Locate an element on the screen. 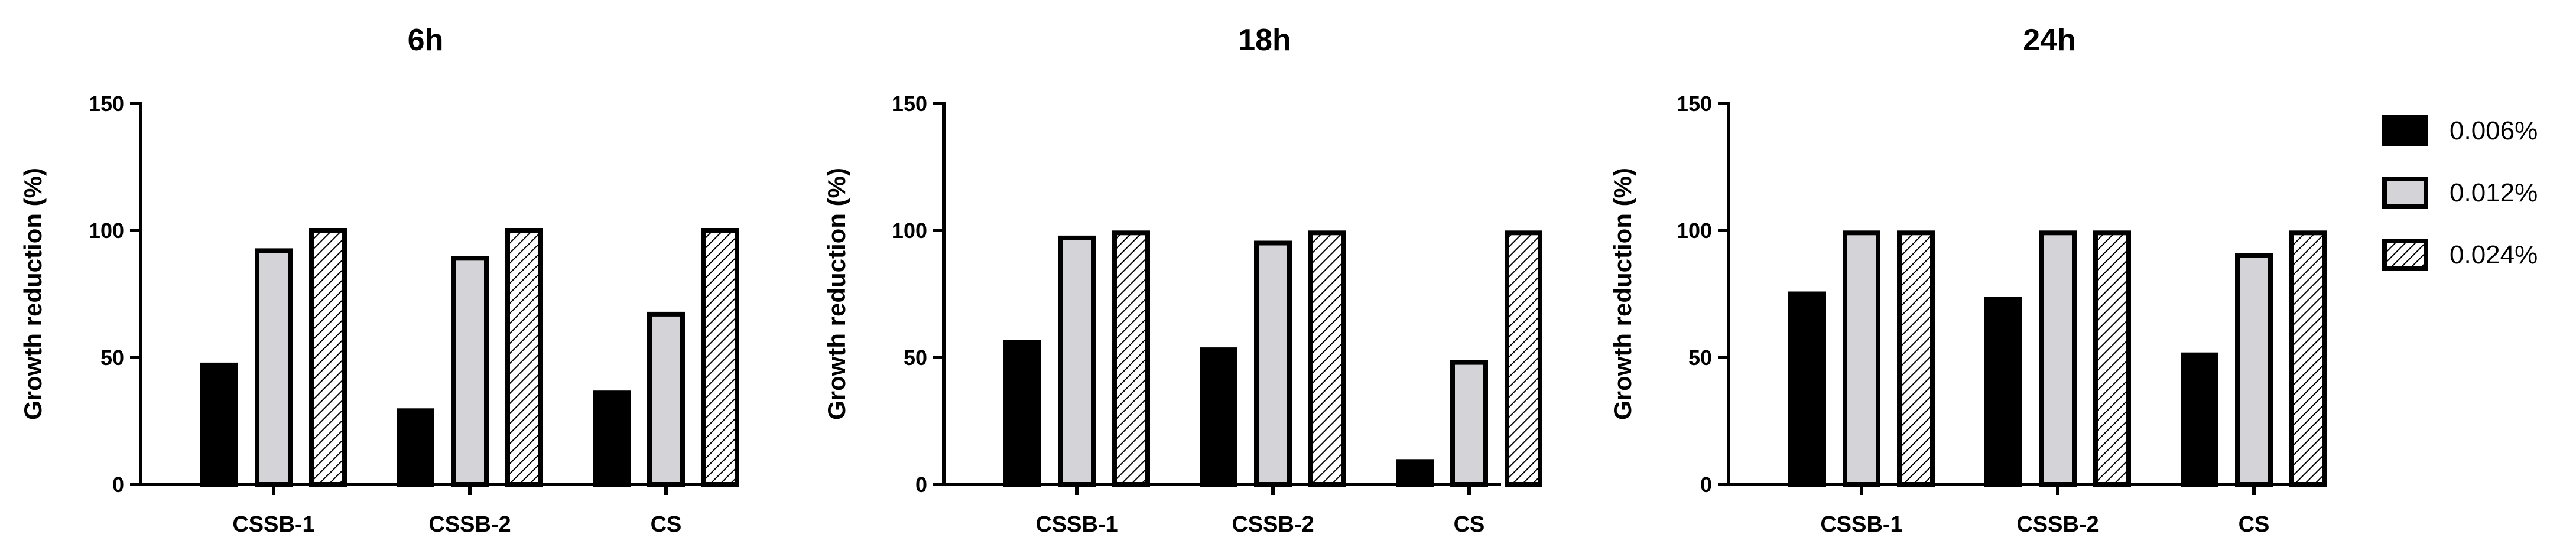 The image size is (2576, 557). legend-swatch-0.012% is located at coordinates (2405, 193).